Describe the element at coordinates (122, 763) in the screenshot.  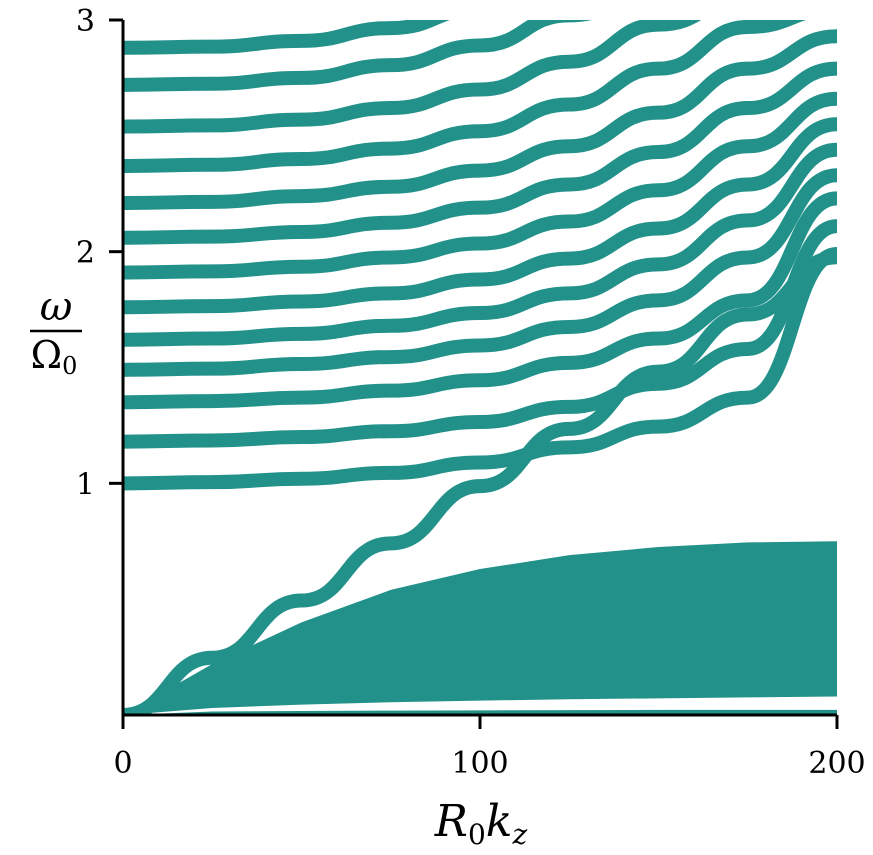
I see `x-tick-label-0: 0` at that location.